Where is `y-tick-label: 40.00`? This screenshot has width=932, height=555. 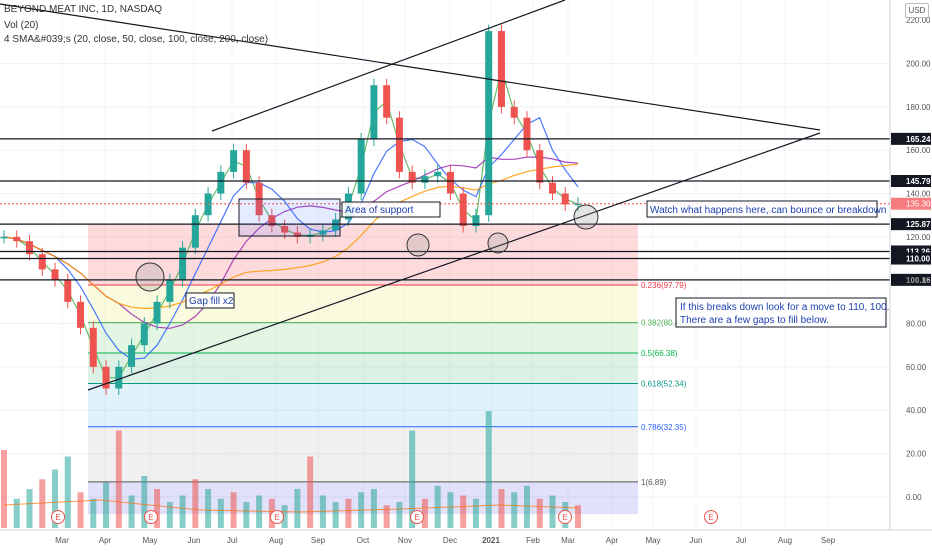 y-tick-label: 40.00 is located at coordinates (916, 410).